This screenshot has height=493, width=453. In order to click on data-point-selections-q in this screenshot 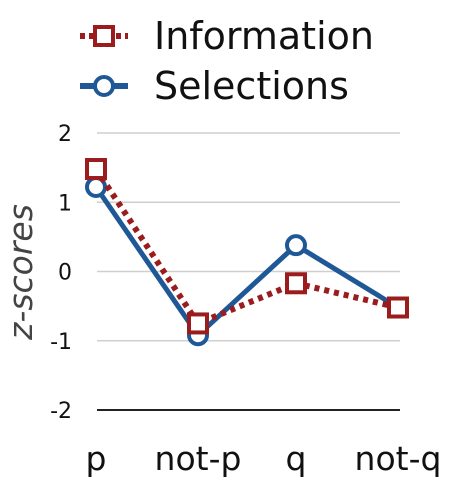, I will do `click(296, 245)`.